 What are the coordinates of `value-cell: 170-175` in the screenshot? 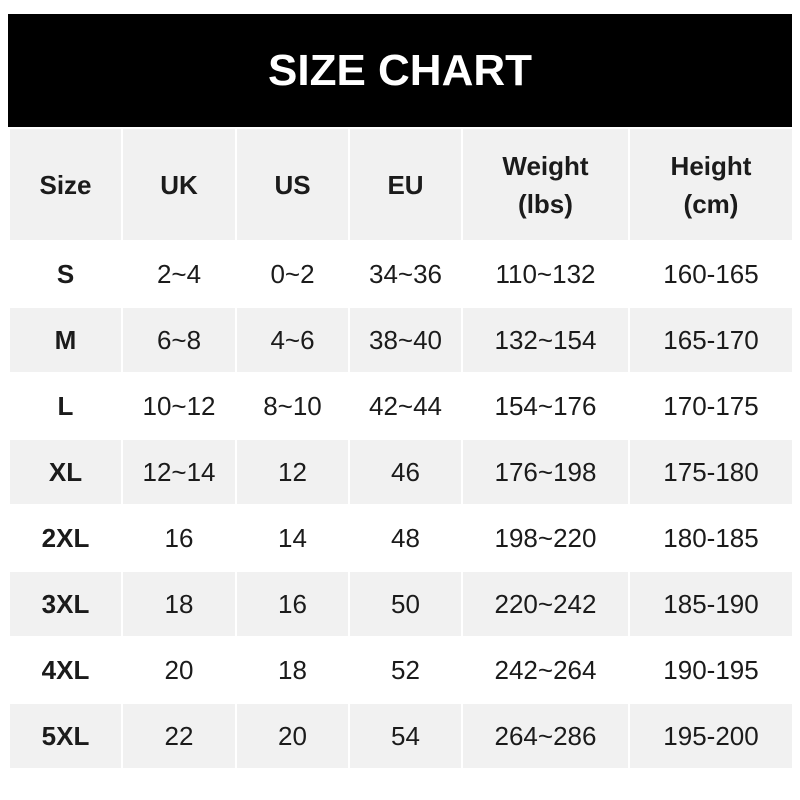 It's located at (711, 406).